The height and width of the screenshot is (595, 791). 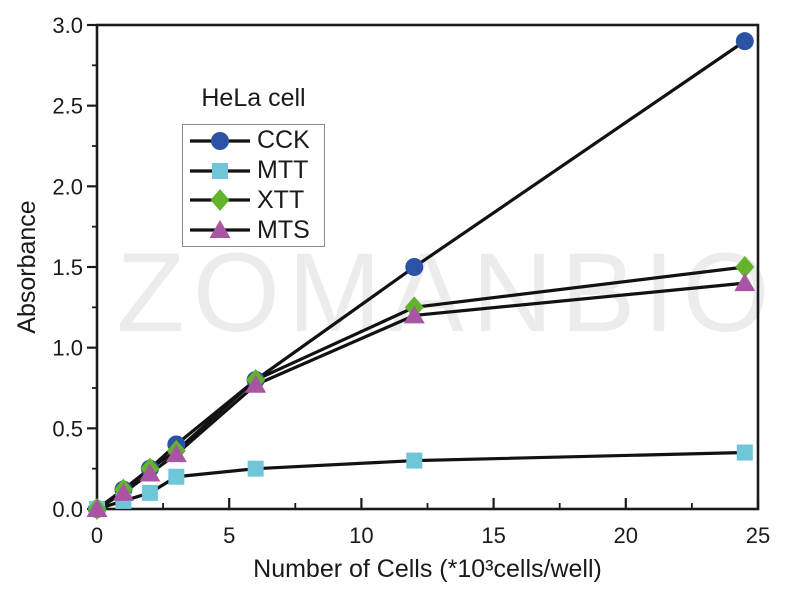 I want to click on x-tick-label: 0, so click(x=97, y=535).